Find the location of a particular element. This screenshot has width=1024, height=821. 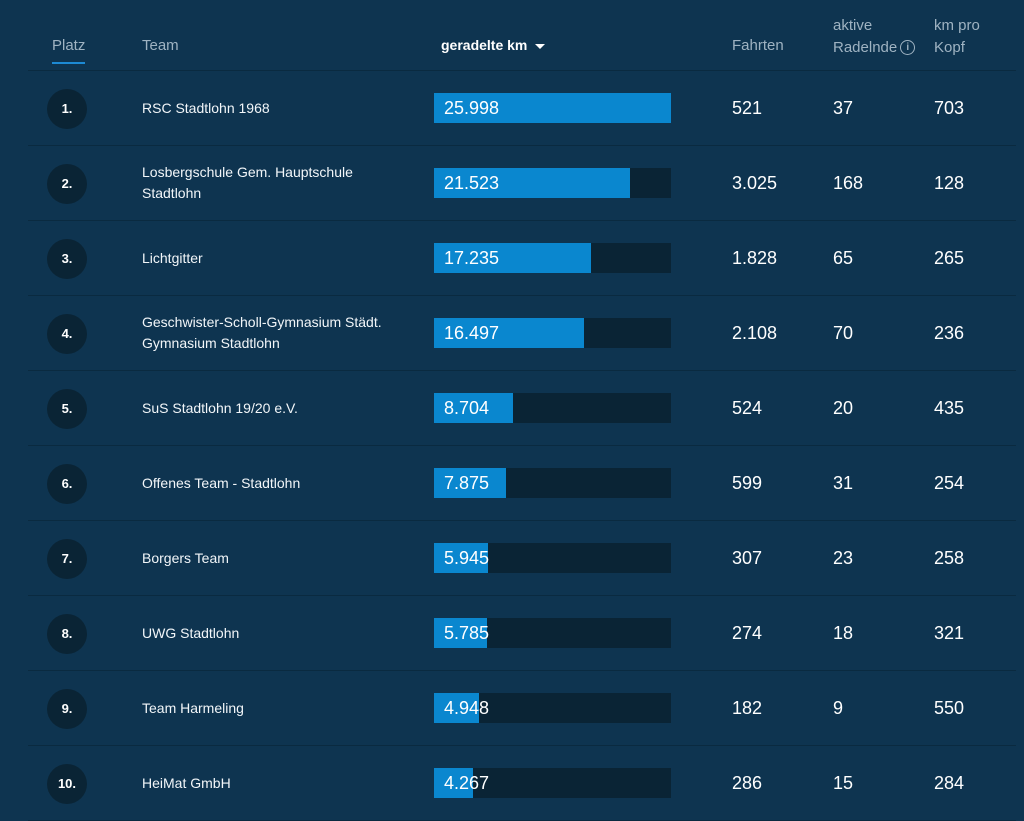

rank-badge: 10. is located at coordinates (67, 784).